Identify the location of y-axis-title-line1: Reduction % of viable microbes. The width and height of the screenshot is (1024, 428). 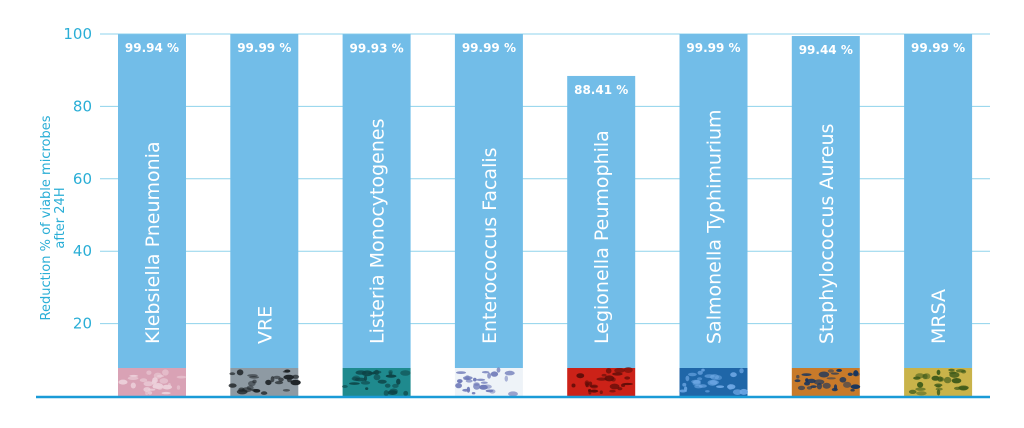
(46, 217).